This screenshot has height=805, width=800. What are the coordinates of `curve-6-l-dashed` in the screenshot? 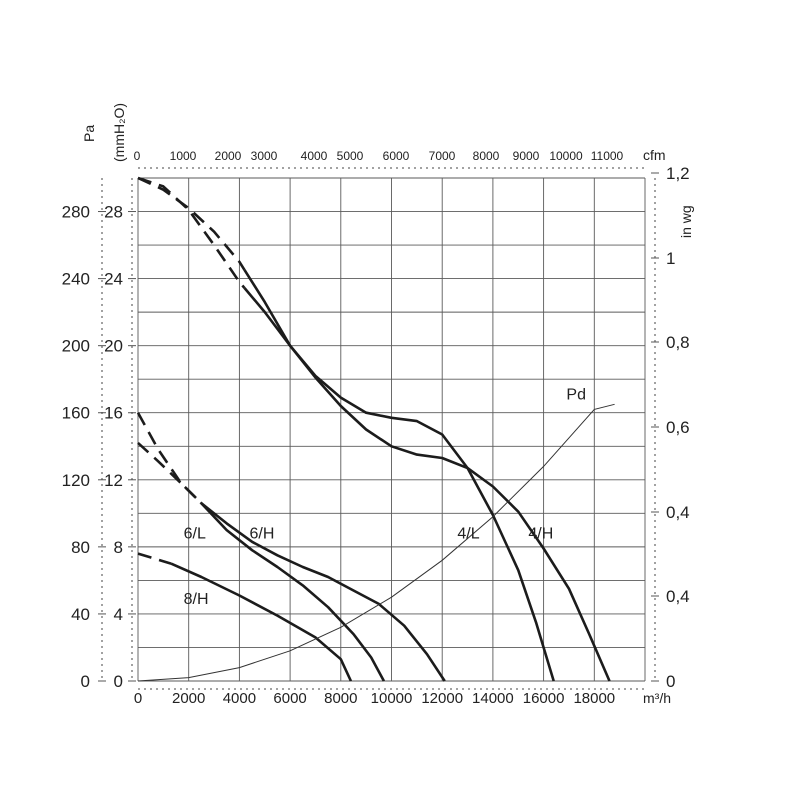 It's located at (169, 458).